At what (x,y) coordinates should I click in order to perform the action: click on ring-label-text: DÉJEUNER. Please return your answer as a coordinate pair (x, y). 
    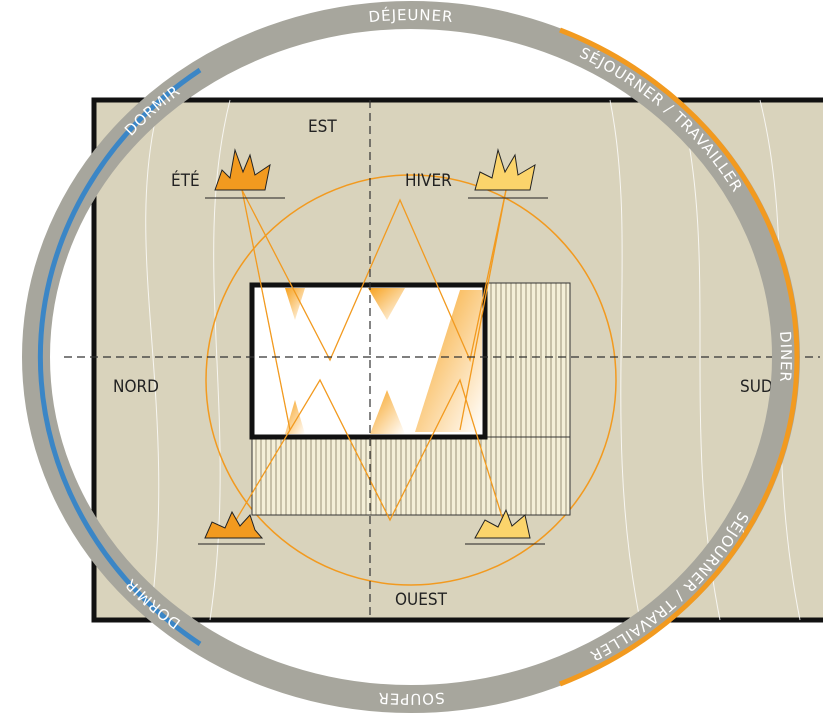
    Looking at the image, I should click on (411, 15).